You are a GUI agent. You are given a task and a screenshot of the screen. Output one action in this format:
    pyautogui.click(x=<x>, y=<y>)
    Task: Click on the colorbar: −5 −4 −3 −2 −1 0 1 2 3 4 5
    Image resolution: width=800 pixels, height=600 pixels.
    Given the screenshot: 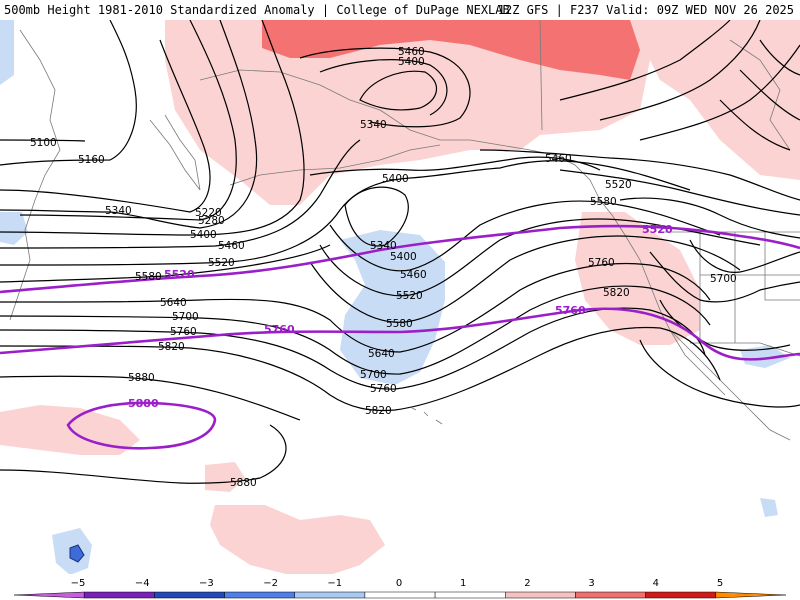 What is the action you would take?
    pyautogui.click(x=400, y=587)
    